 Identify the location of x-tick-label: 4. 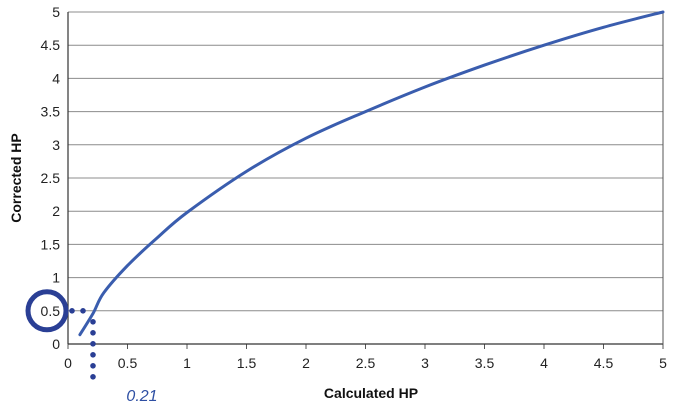
(544, 363).